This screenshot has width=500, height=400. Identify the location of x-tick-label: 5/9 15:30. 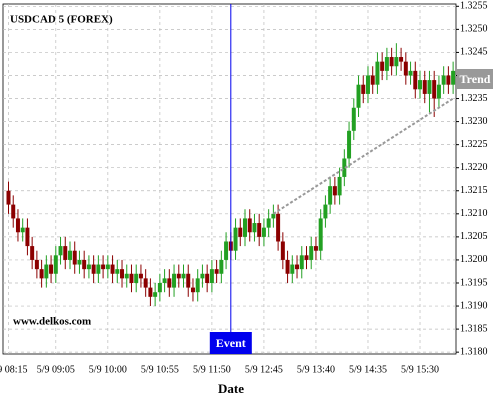
(420, 369).